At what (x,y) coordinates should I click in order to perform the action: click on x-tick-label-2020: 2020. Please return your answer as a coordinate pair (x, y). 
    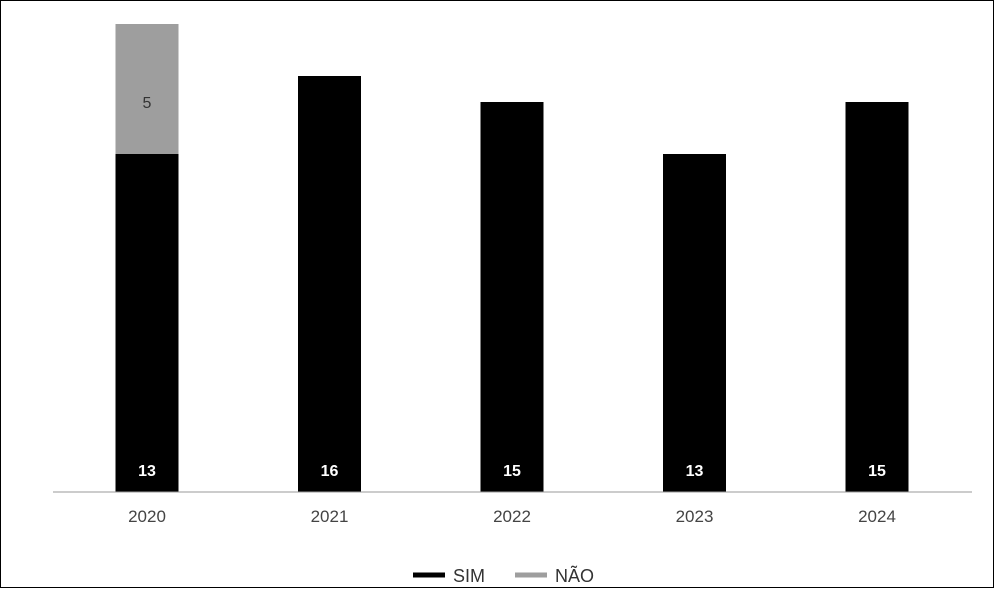
    Looking at the image, I should click on (147, 516).